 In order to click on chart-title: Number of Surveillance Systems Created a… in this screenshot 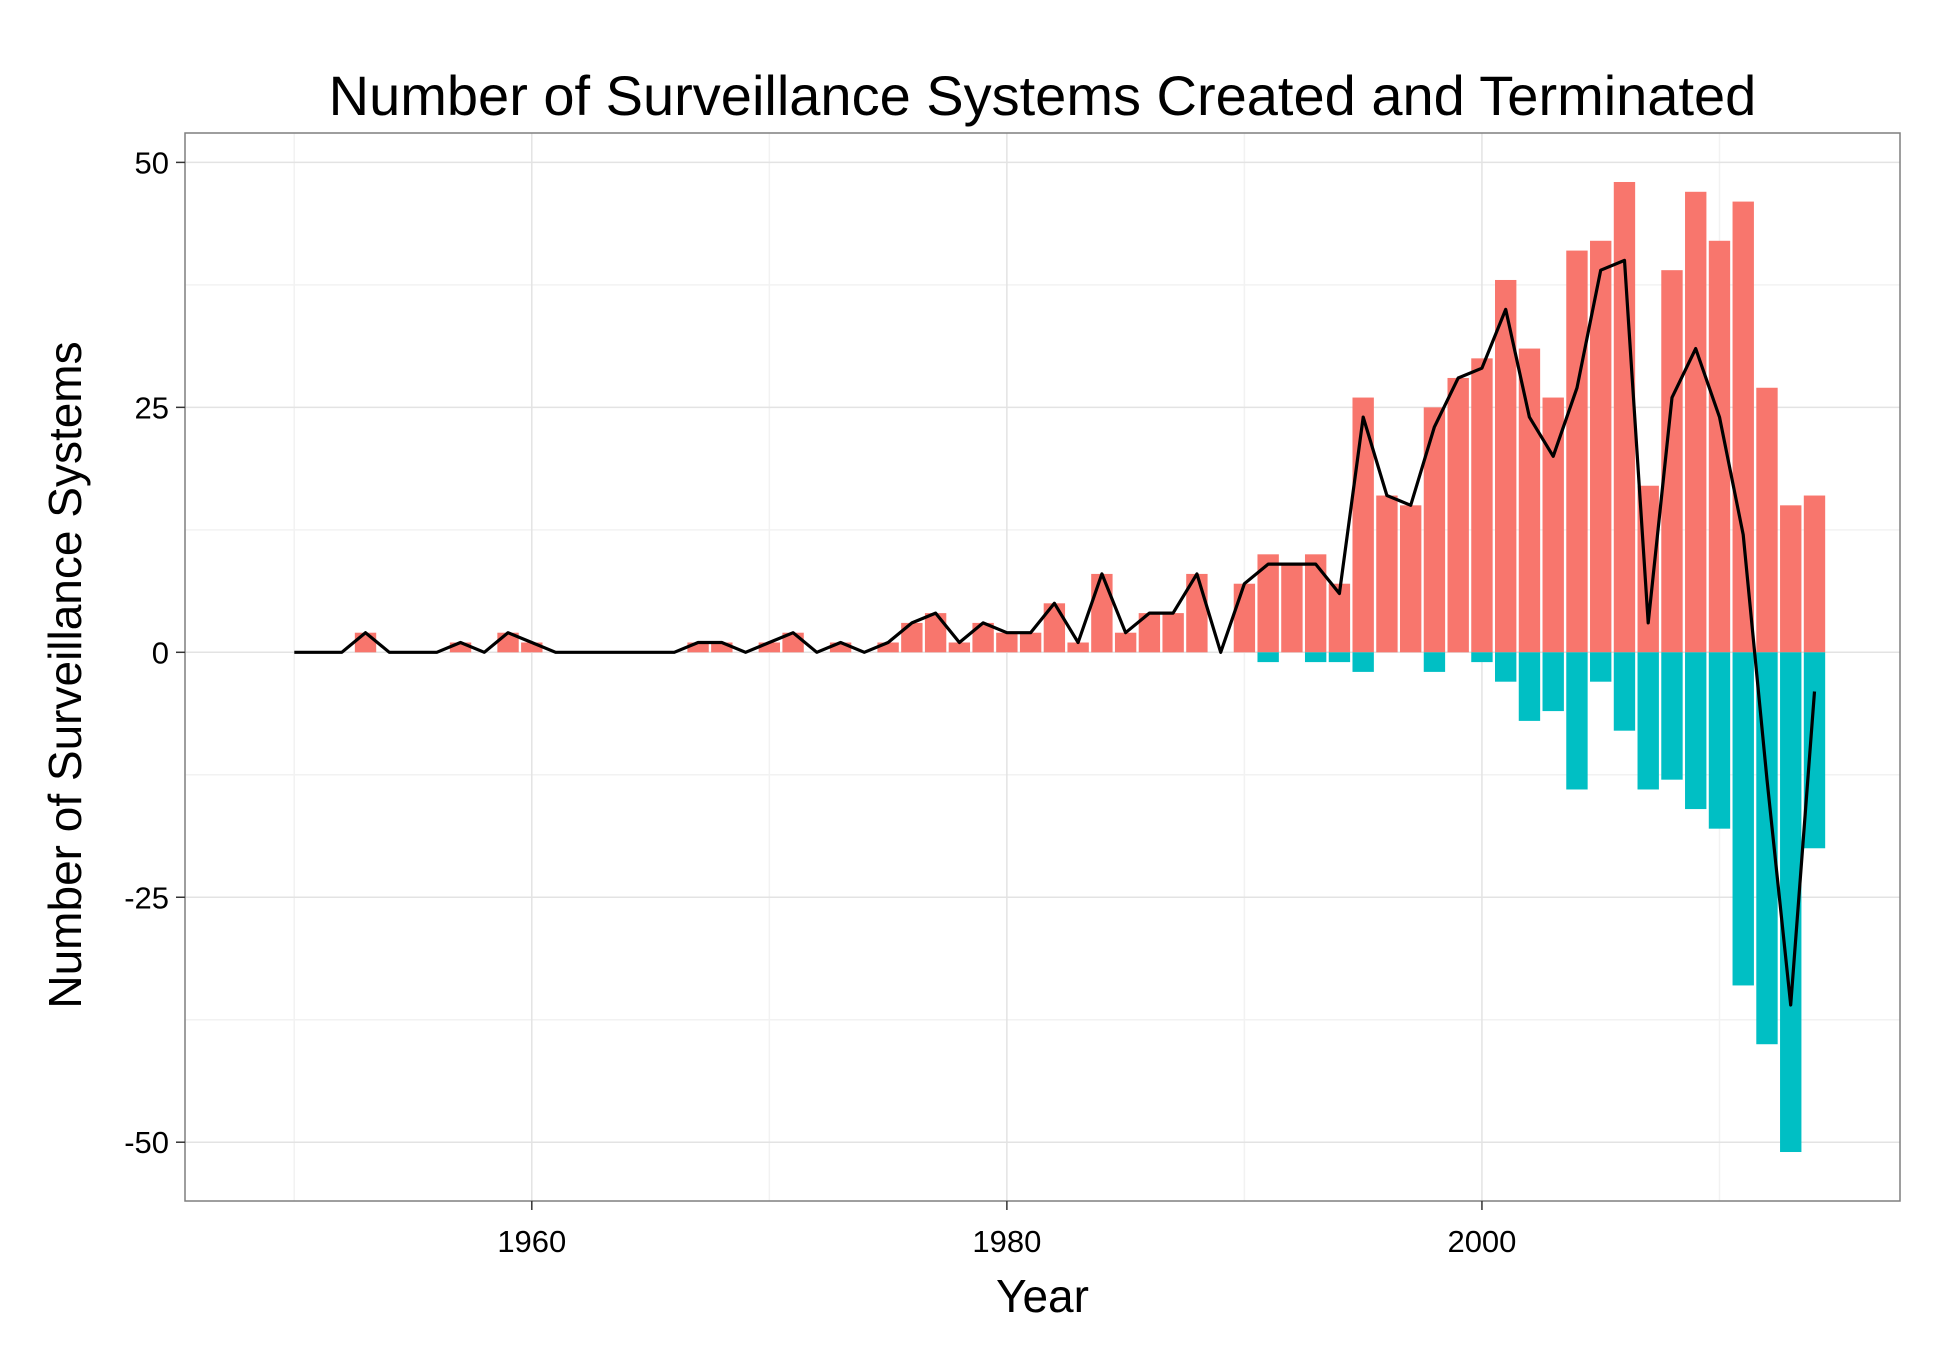, I will do `click(1042, 95)`.